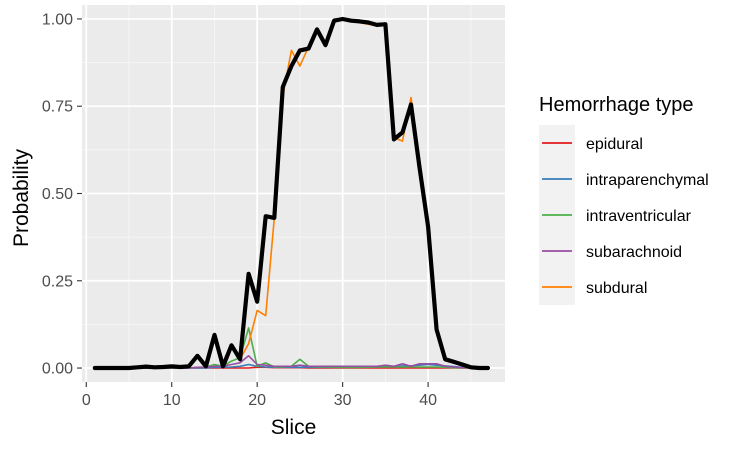 This screenshot has width=750, height=455. Describe the element at coordinates (634, 252) in the screenshot. I see `legend-label-subarachnoid: subarachnoid` at that location.